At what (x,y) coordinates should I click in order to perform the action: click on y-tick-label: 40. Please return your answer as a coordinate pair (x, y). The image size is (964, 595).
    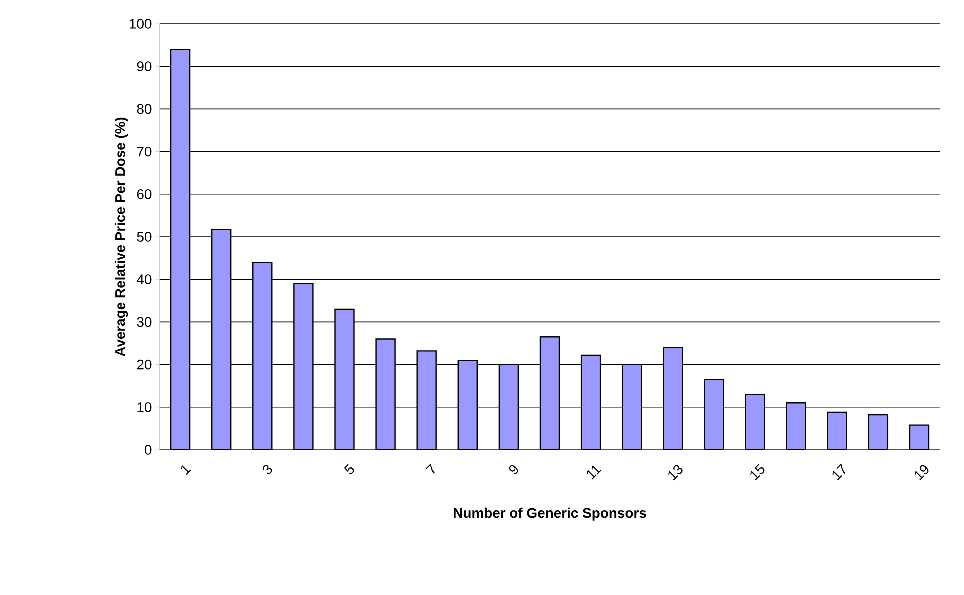
    Looking at the image, I should click on (144, 279).